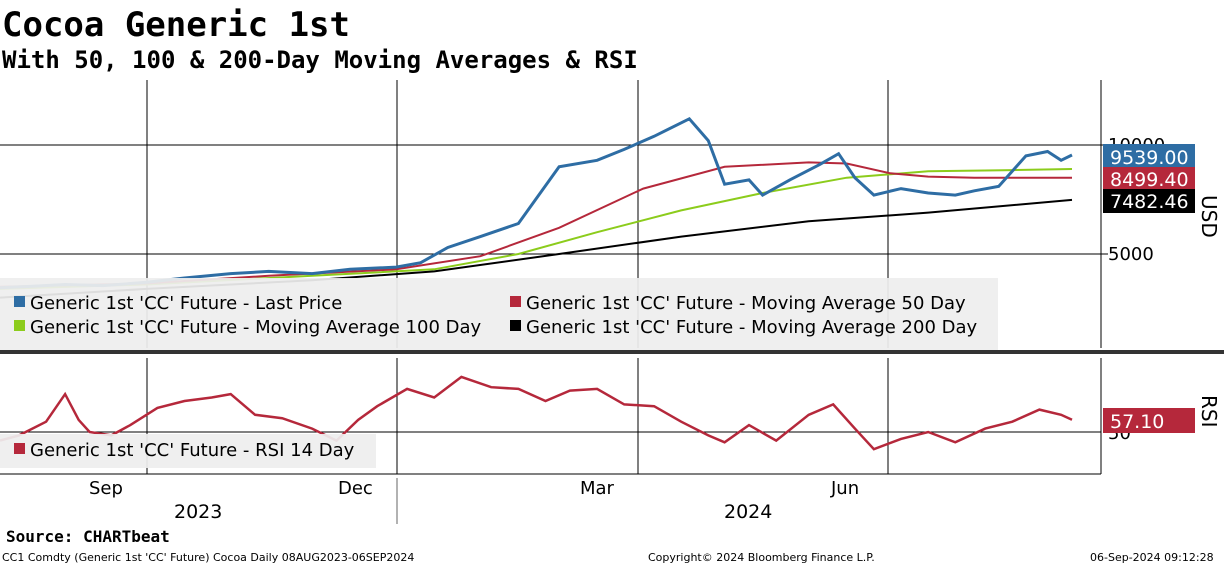 The image size is (1224, 566). Describe the element at coordinates (176, 25) in the screenshot. I see `chart-title: Cocoa Generic 1st` at that location.